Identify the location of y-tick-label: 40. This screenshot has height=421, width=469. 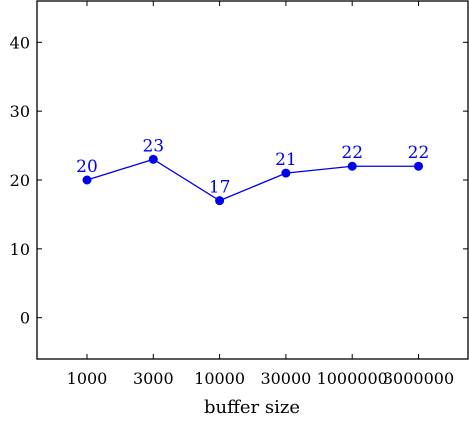
(20, 42).